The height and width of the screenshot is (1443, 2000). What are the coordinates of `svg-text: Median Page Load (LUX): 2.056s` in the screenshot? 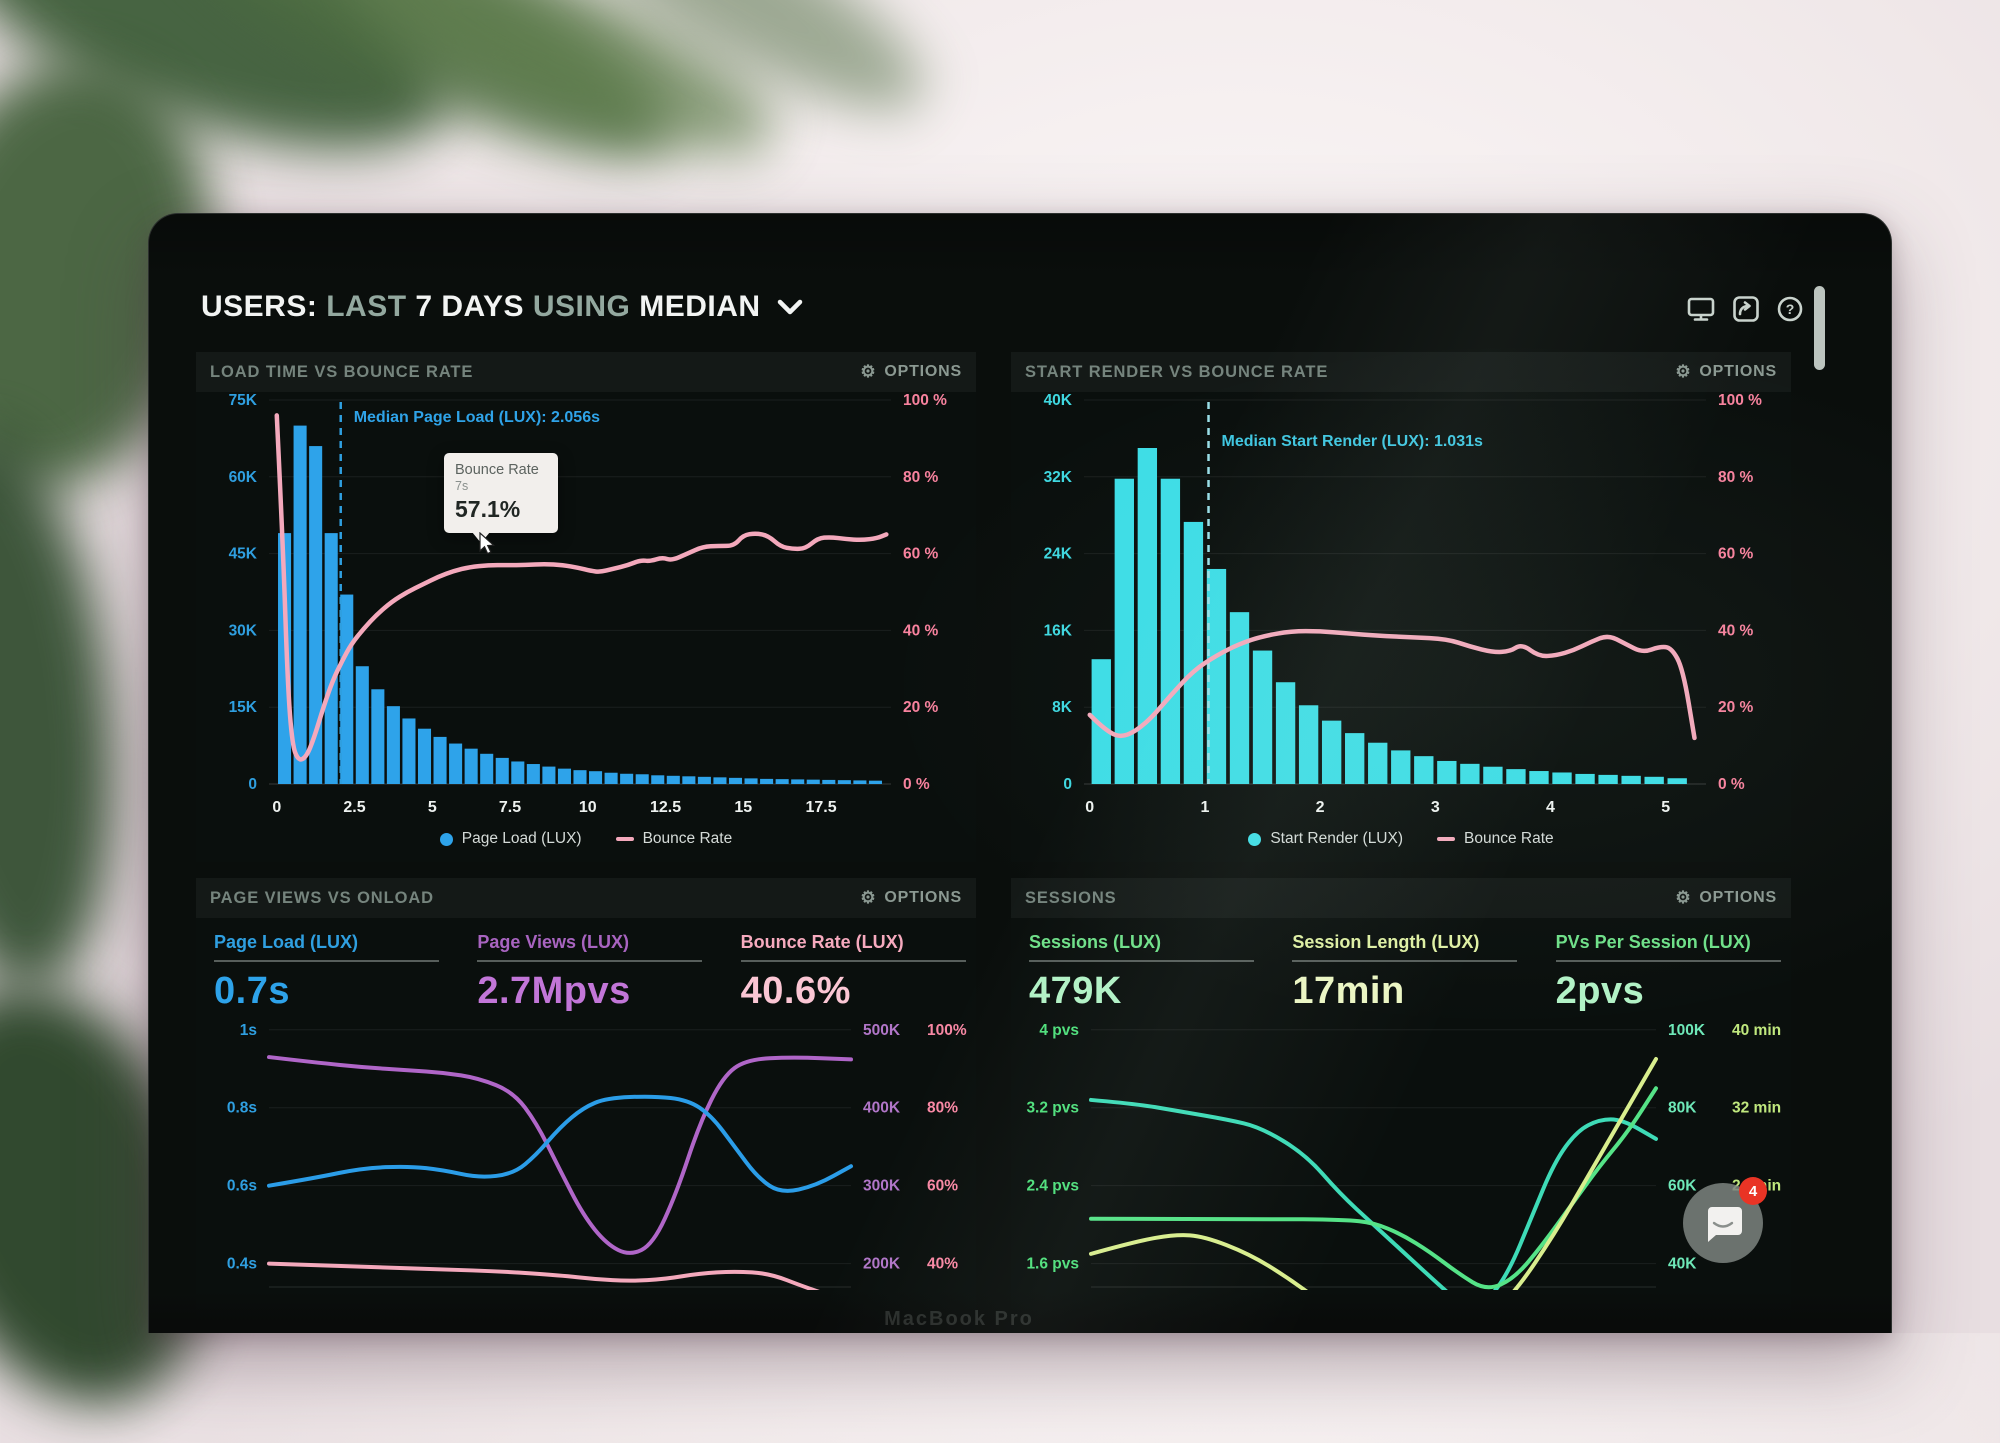 It's located at (477, 417).